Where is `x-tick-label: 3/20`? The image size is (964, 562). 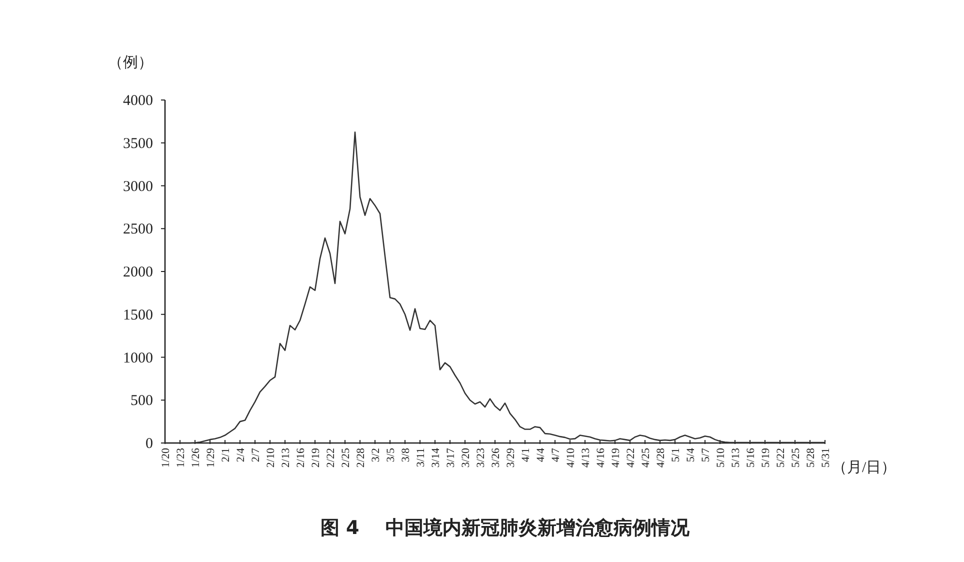
x-tick-label: 3/20 is located at coordinates (466, 458).